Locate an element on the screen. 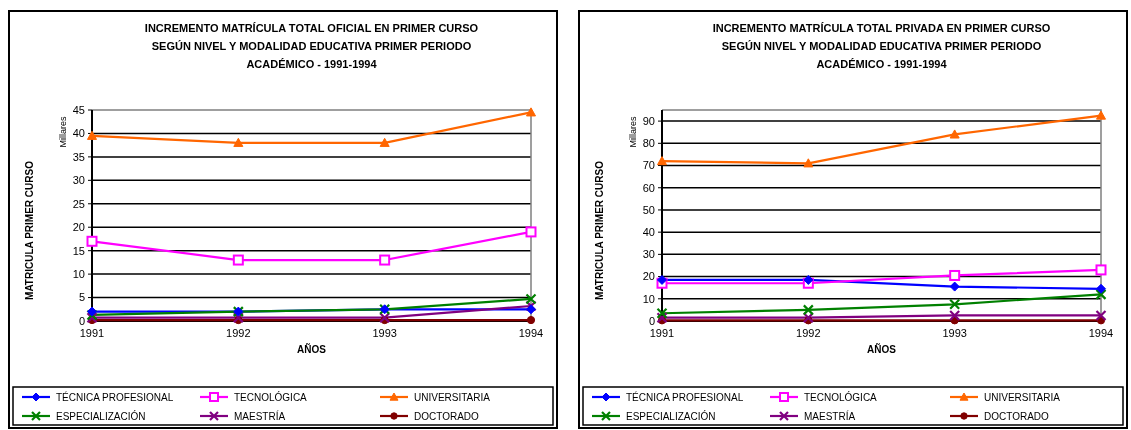  y-tick-label: 5 is located at coordinates (81, 297).